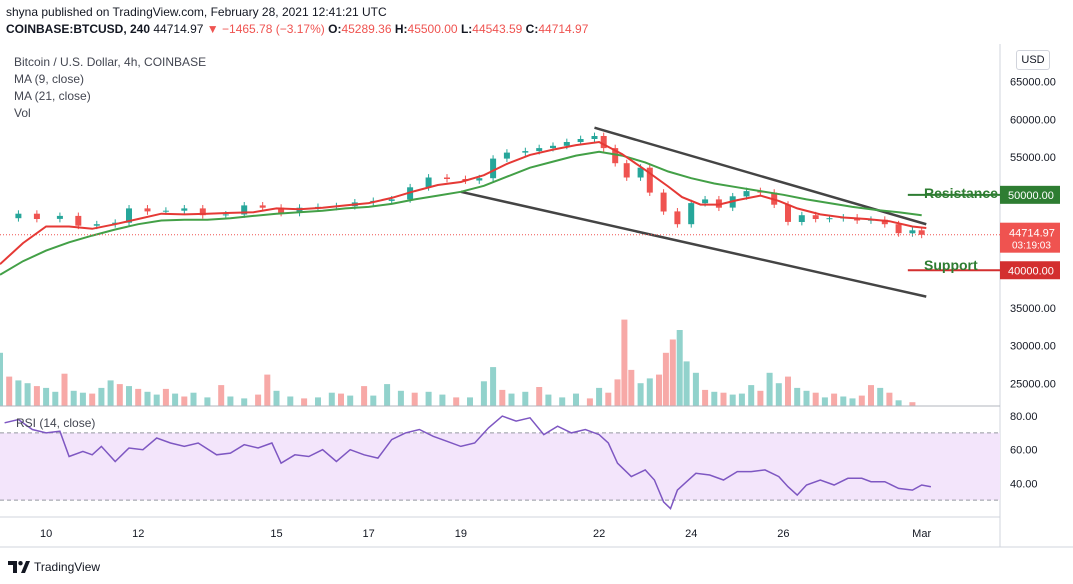 This screenshot has height=584, width=1073. Describe the element at coordinates (52, 96) in the screenshot. I see `ma21-legend: MA (21, close)` at that location.